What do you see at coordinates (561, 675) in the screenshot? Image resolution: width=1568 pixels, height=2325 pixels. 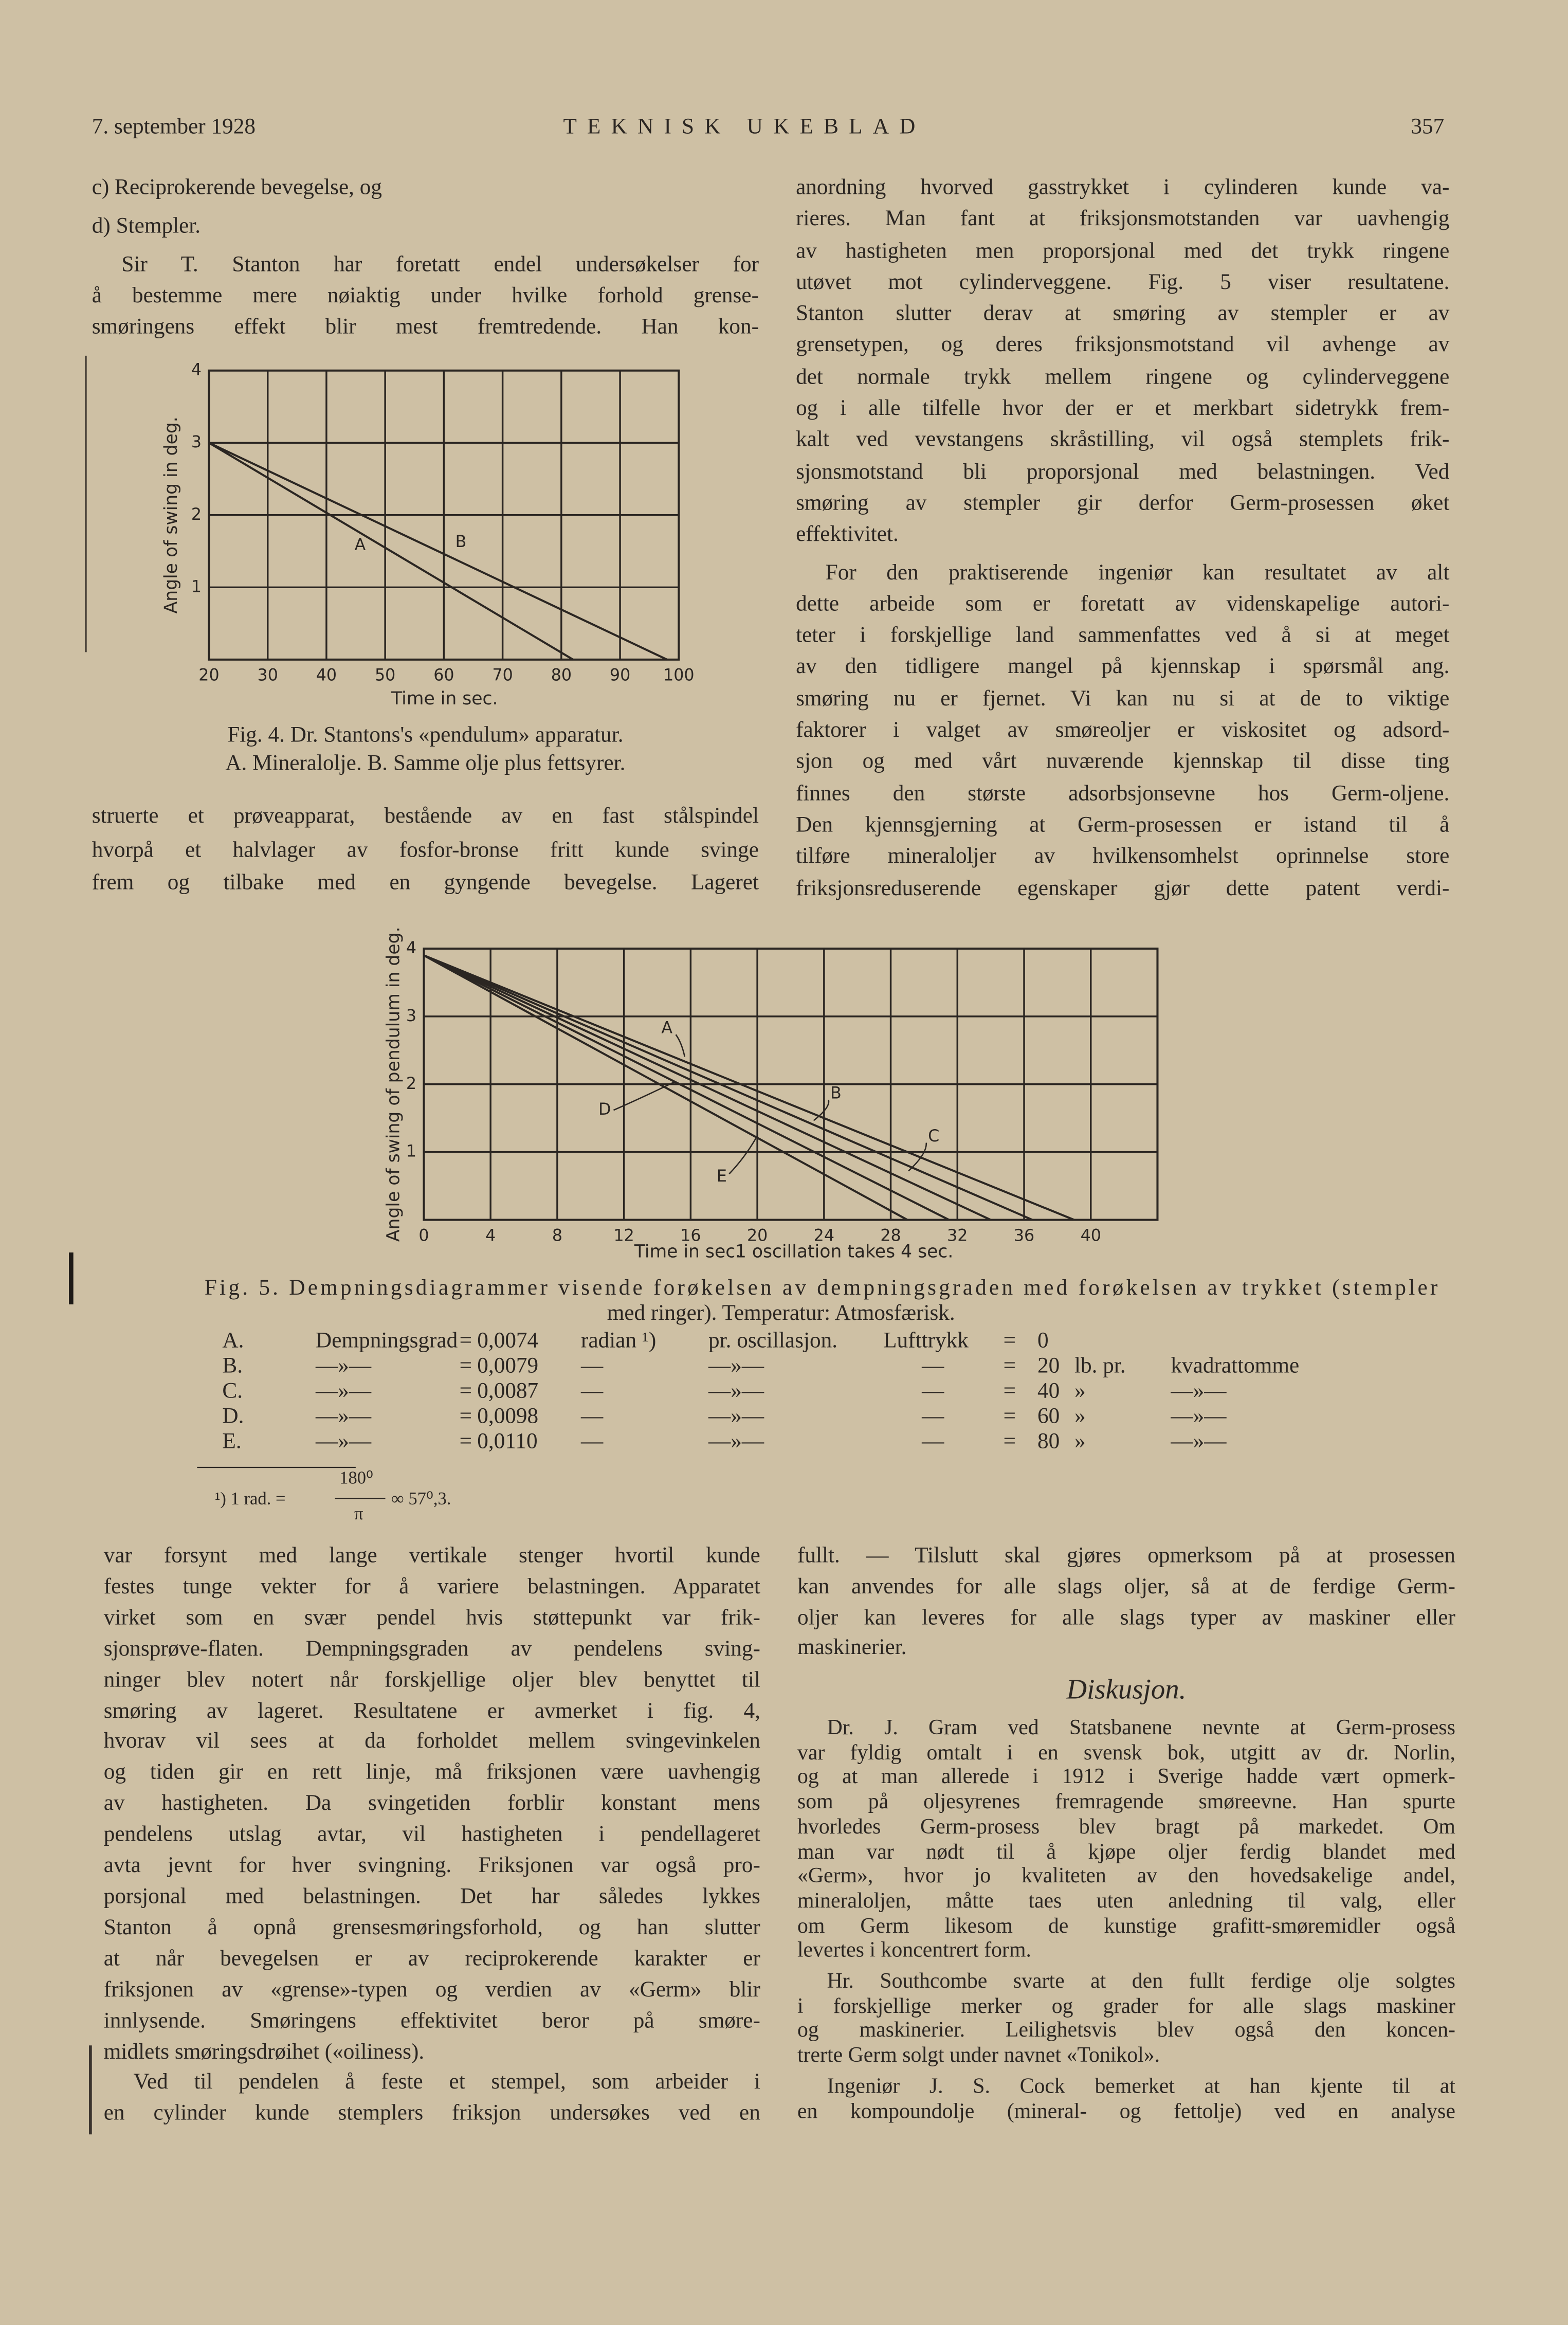 I see `x-tick-label: 80` at bounding box center [561, 675].